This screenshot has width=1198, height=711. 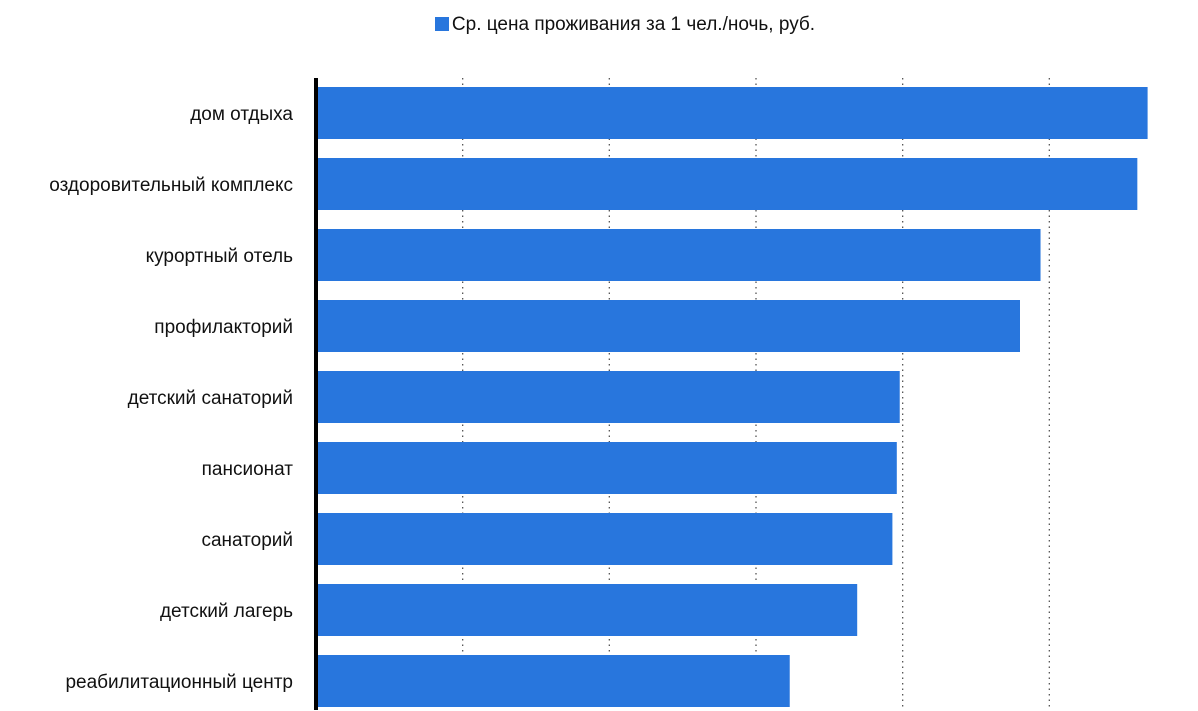 I want to click on legend-swatch, so click(x=441, y=24).